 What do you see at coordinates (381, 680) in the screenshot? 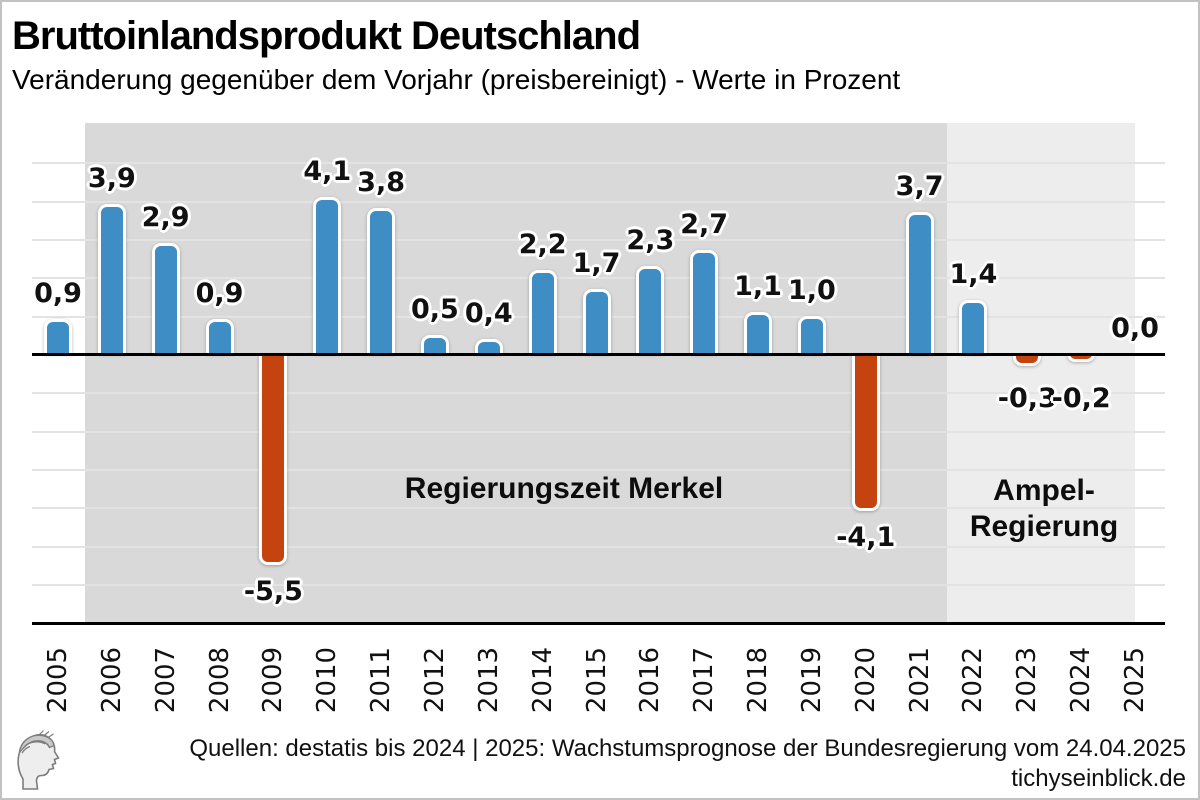
I see `year-tick-label: 2011` at bounding box center [381, 680].